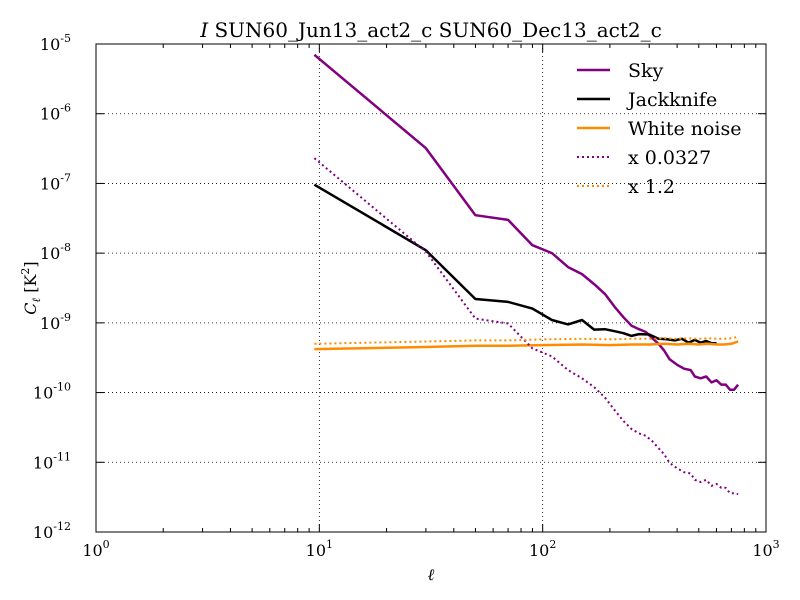 The image size is (800, 600). I want to click on x-axis-label: ℓ, so click(431, 574).